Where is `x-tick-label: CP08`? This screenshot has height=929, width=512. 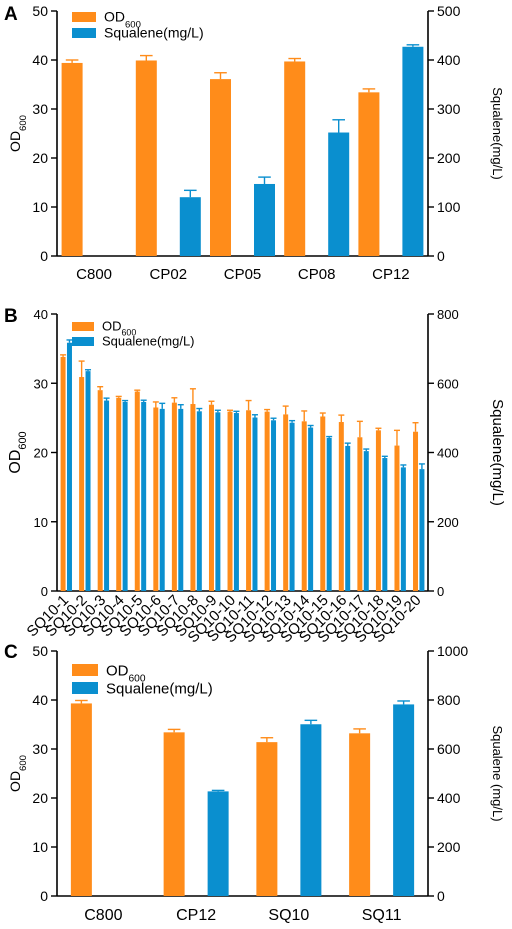 x-tick-label: CP08 is located at coordinates (317, 274).